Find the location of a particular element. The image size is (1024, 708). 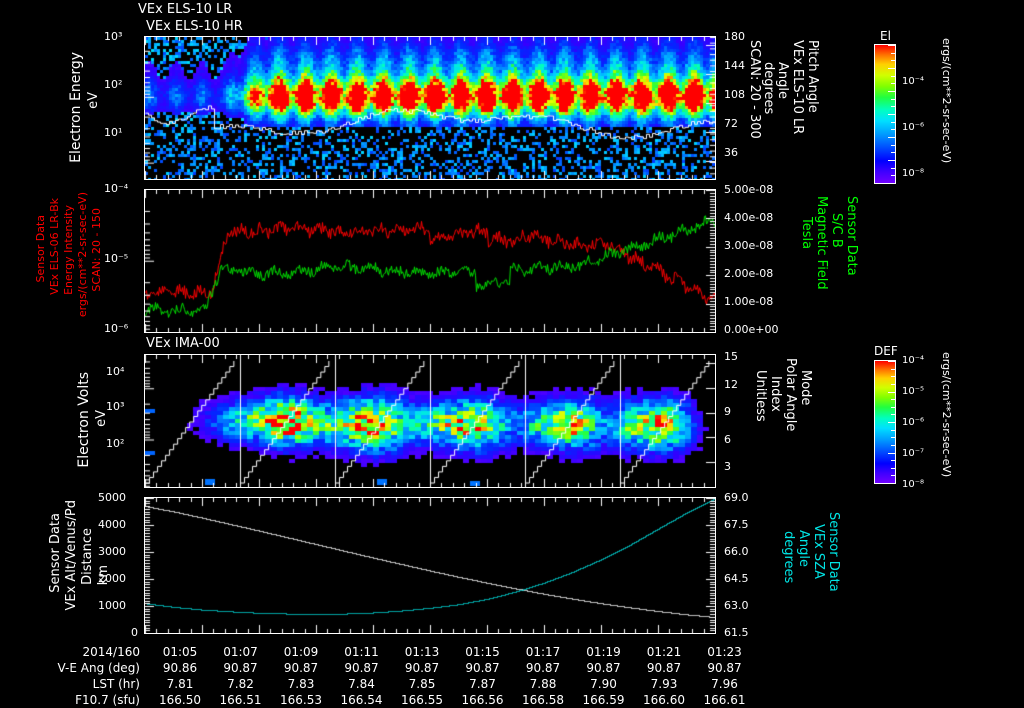

footer-veang-5: 90.87 is located at coordinates (482, 668).